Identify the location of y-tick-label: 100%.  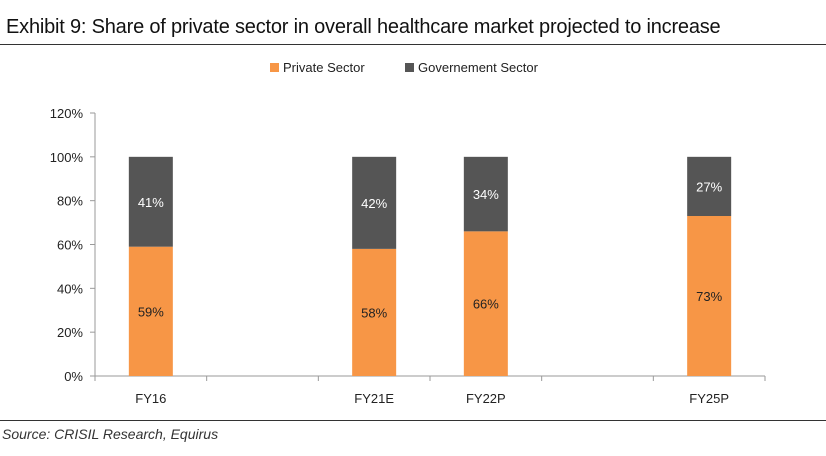
(67, 157).